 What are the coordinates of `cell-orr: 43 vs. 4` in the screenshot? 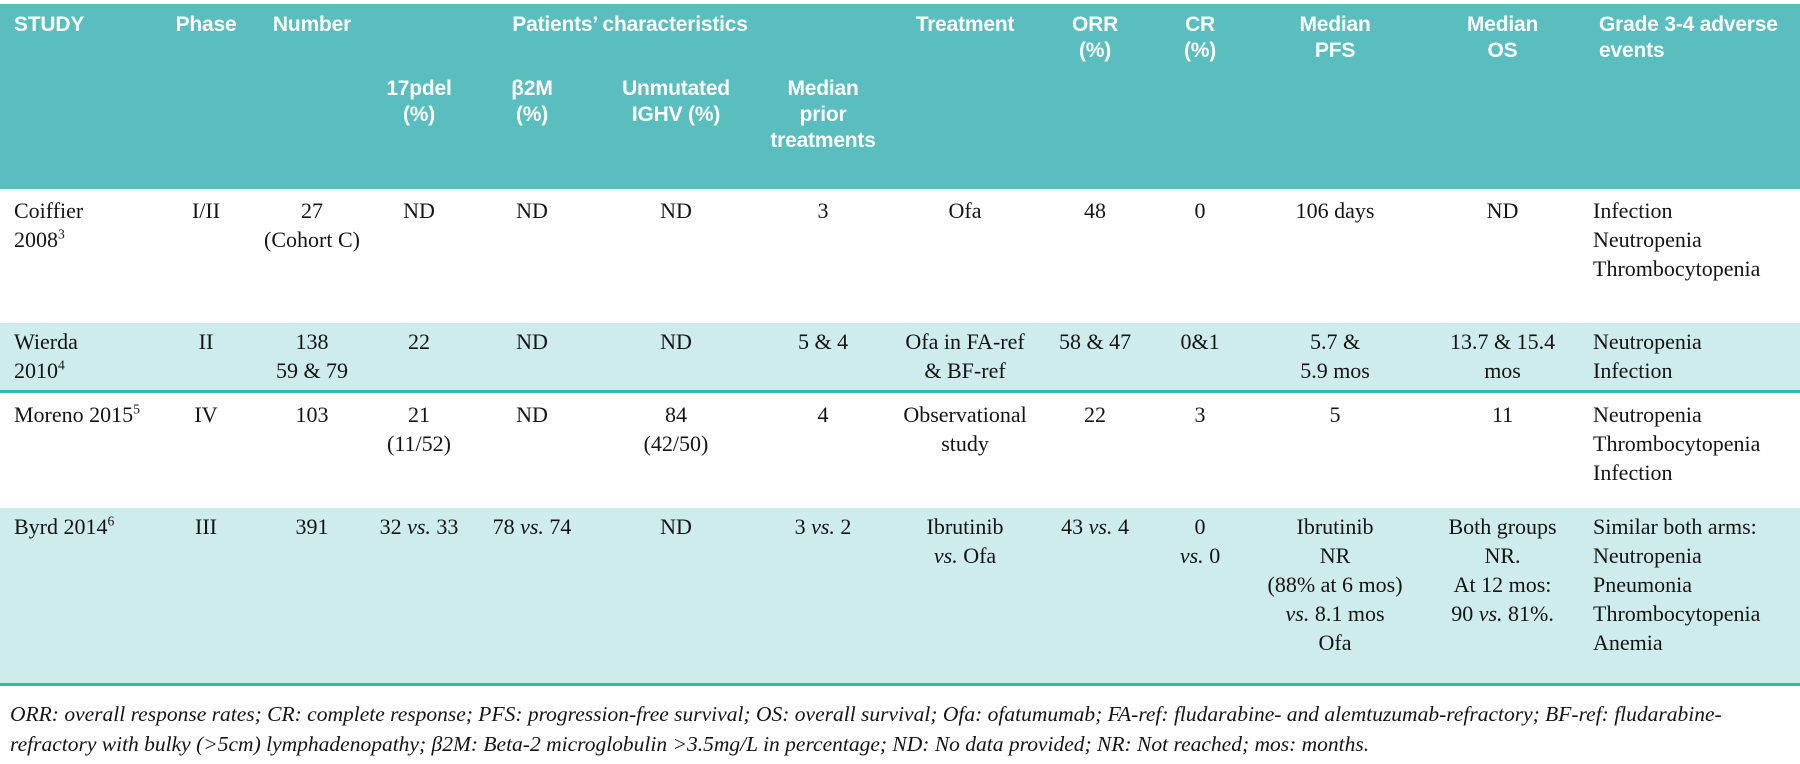 It's located at (1095, 597).